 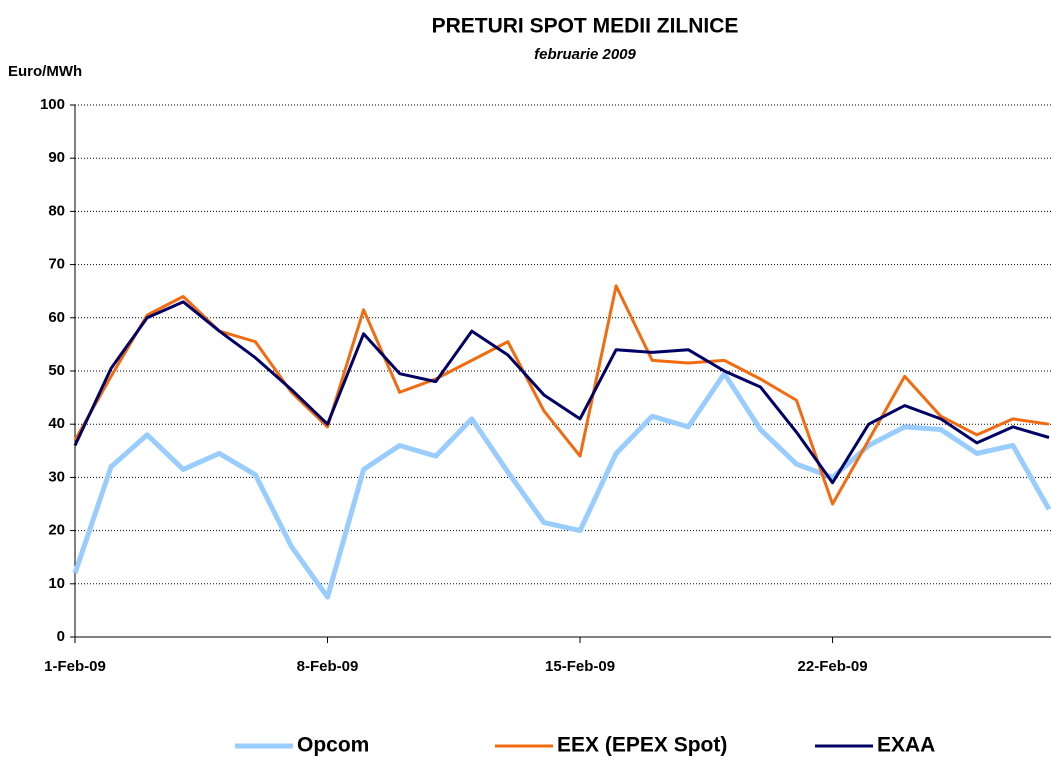 What do you see at coordinates (642, 745) in the screenshot?
I see `legend-label: EEX (EPEX Spot)` at bounding box center [642, 745].